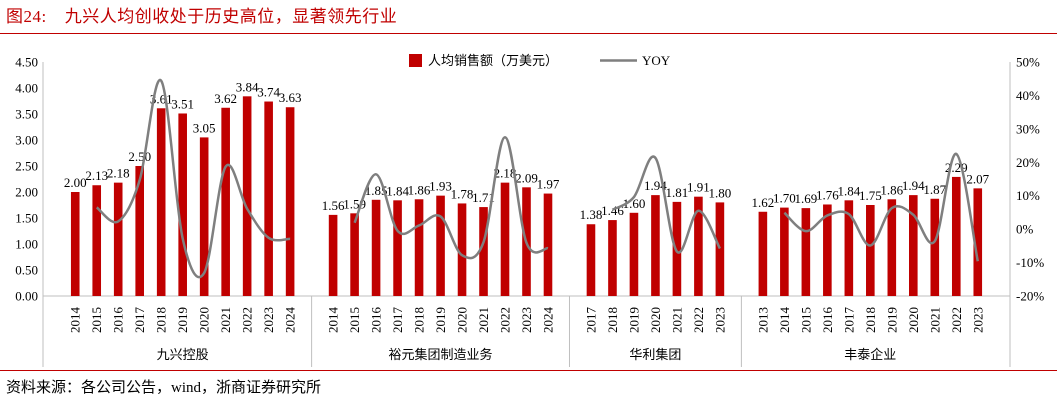  I want to click on bar-value-label: 1.80, so click(720, 192).